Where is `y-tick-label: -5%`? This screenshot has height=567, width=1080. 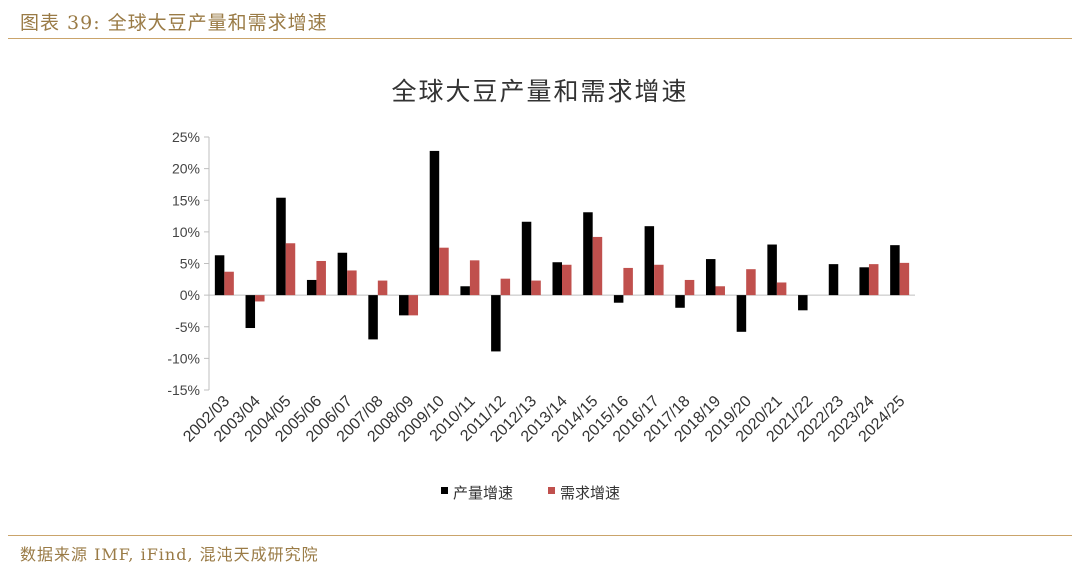
y-tick-label: -5% is located at coordinates (187, 327).